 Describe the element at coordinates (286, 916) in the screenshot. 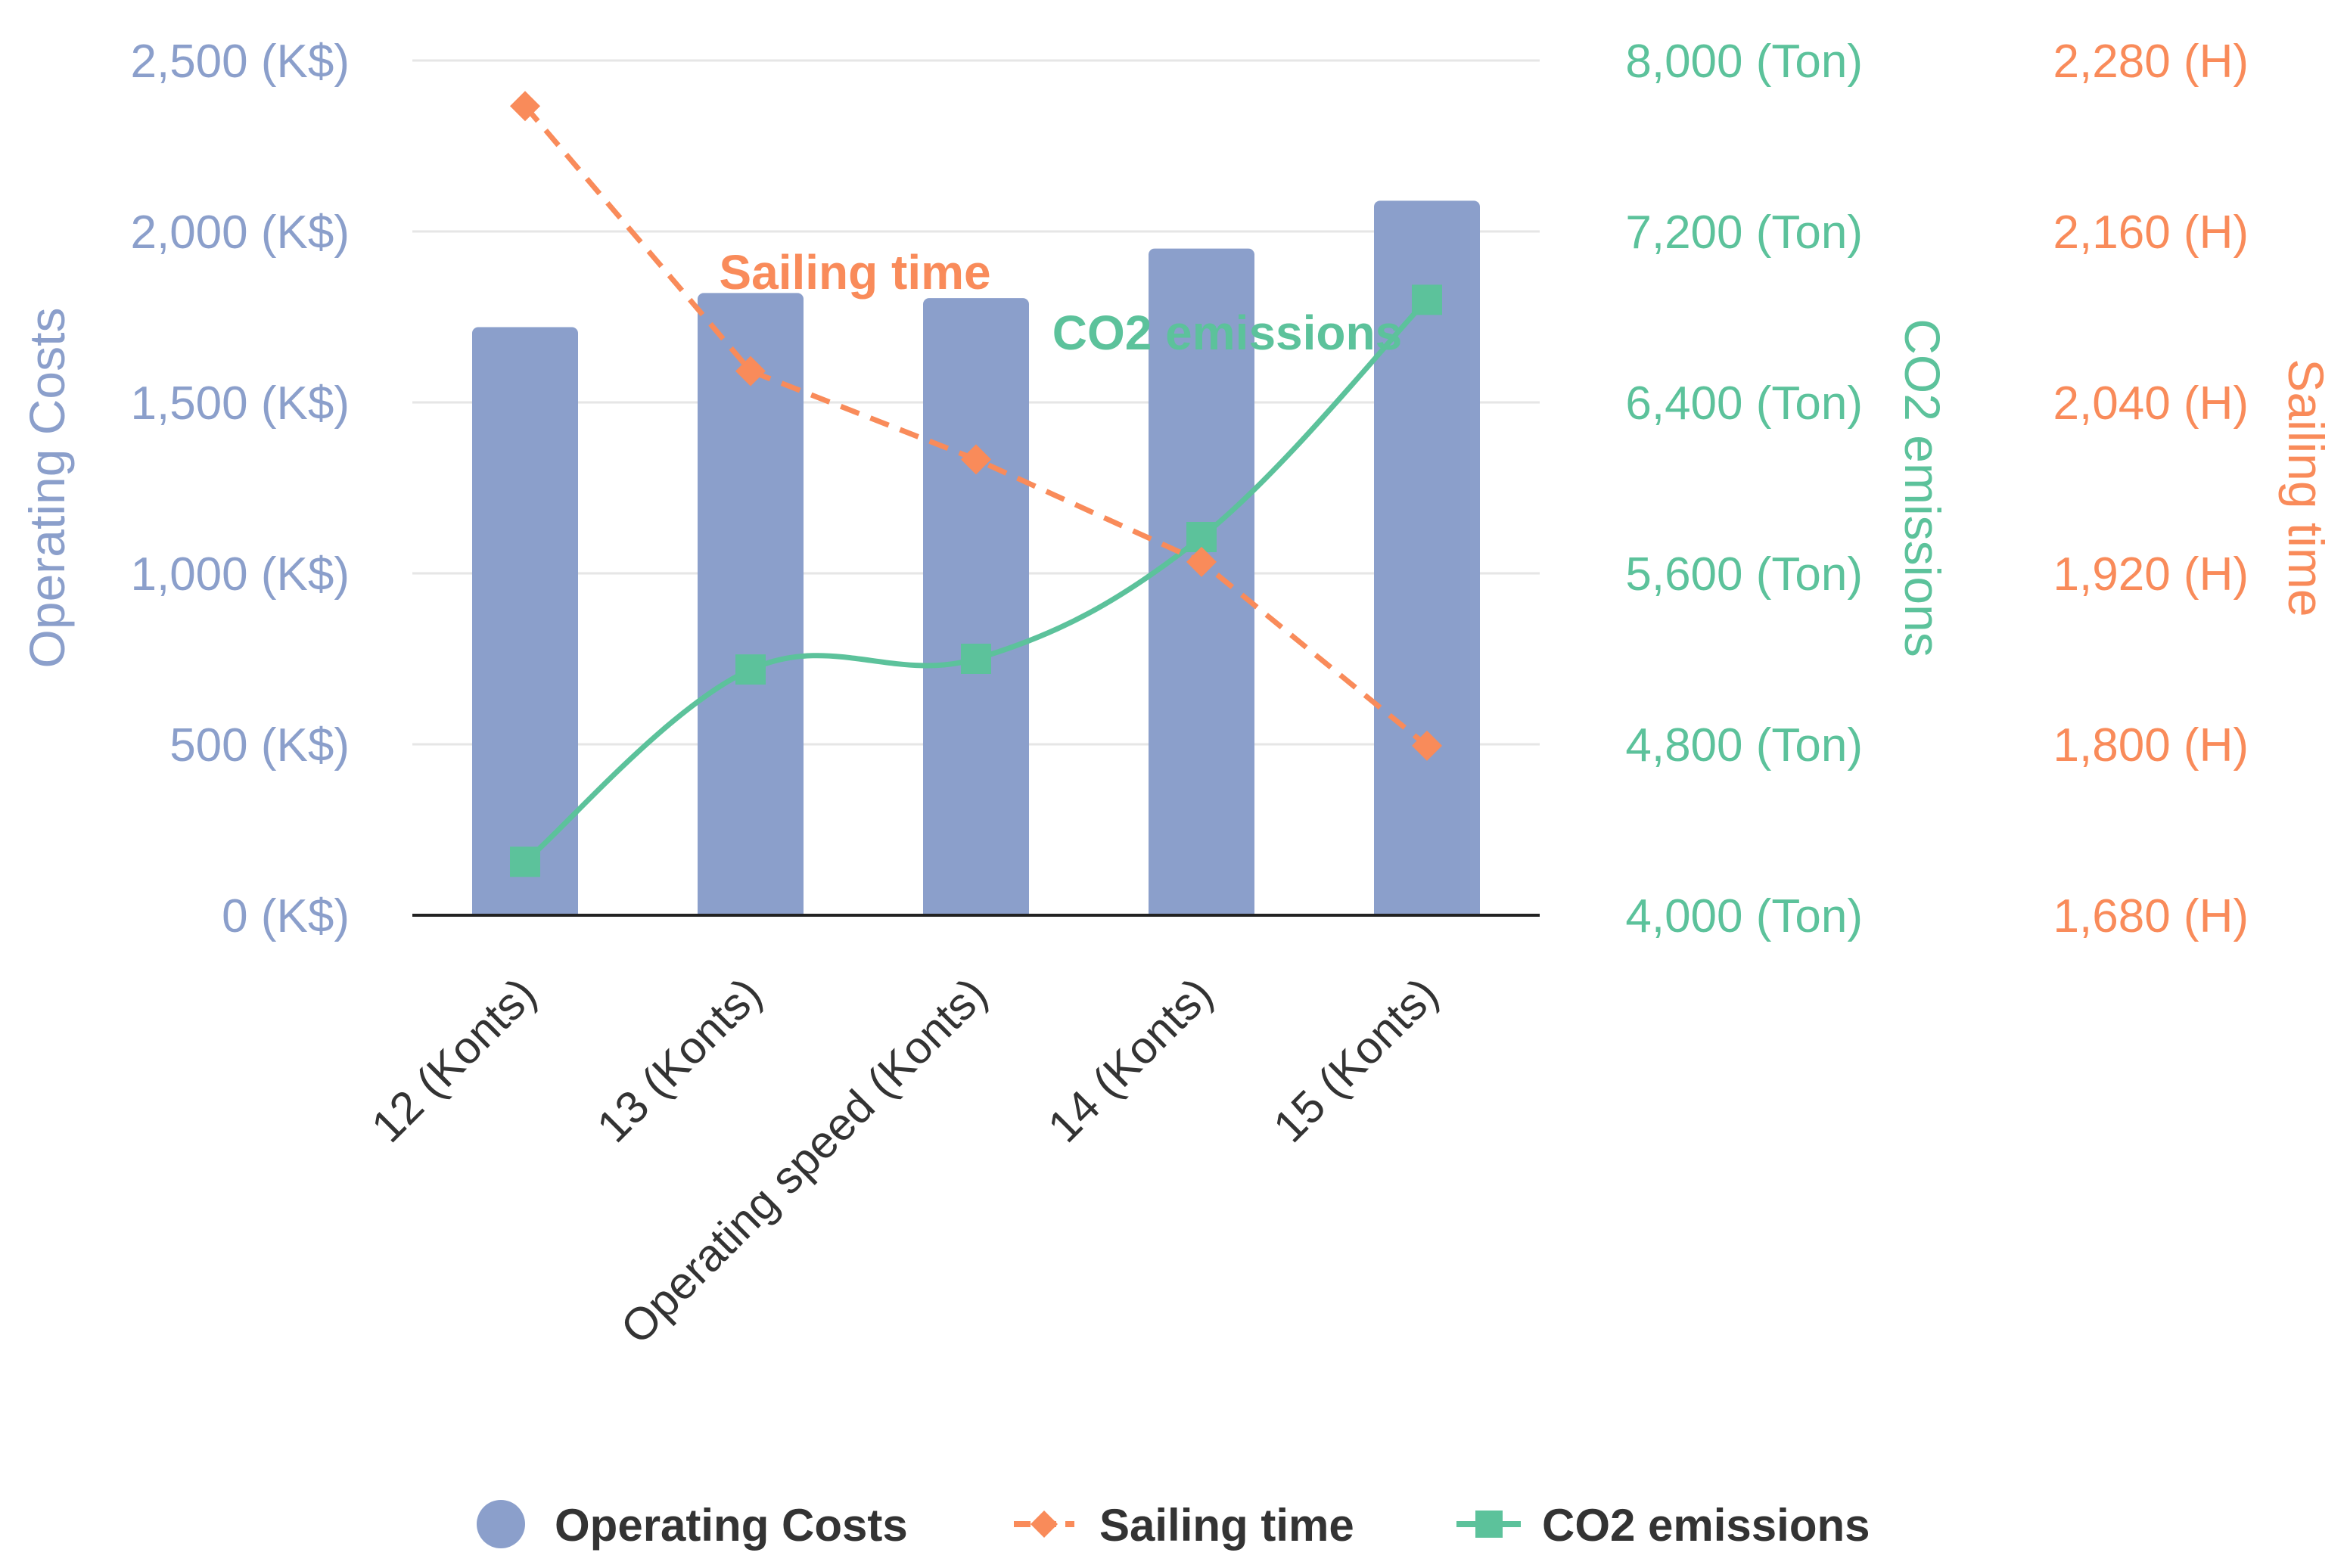

I see `left-axis-tick-label: 0 (K$)` at that location.